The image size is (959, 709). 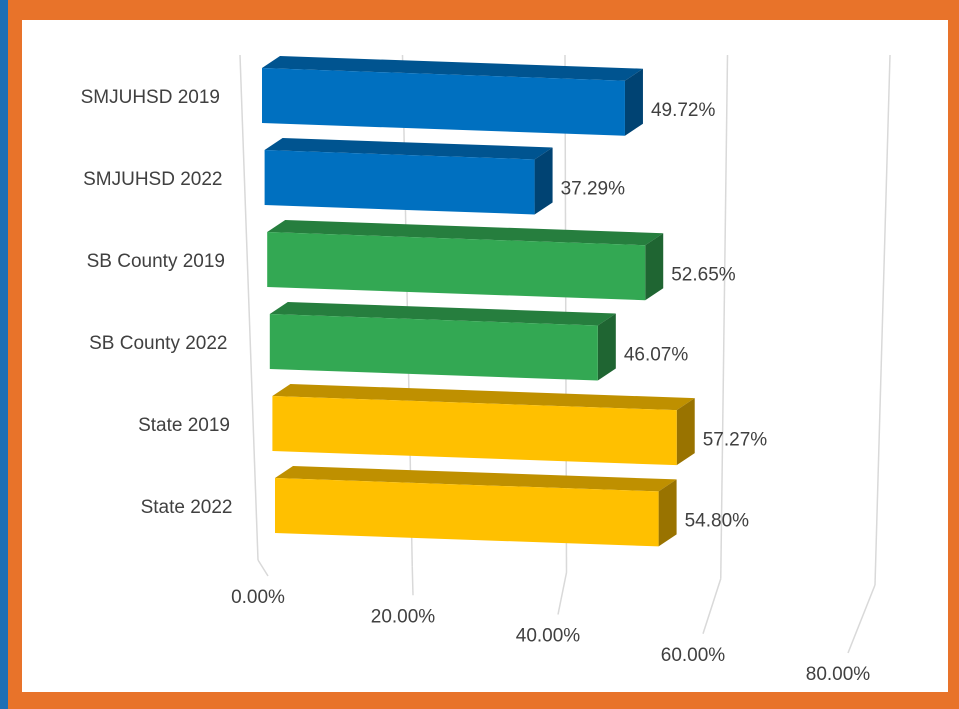 What do you see at coordinates (187, 507) in the screenshot?
I see `y-tick-label: State 2022` at bounding box center [187, 507].